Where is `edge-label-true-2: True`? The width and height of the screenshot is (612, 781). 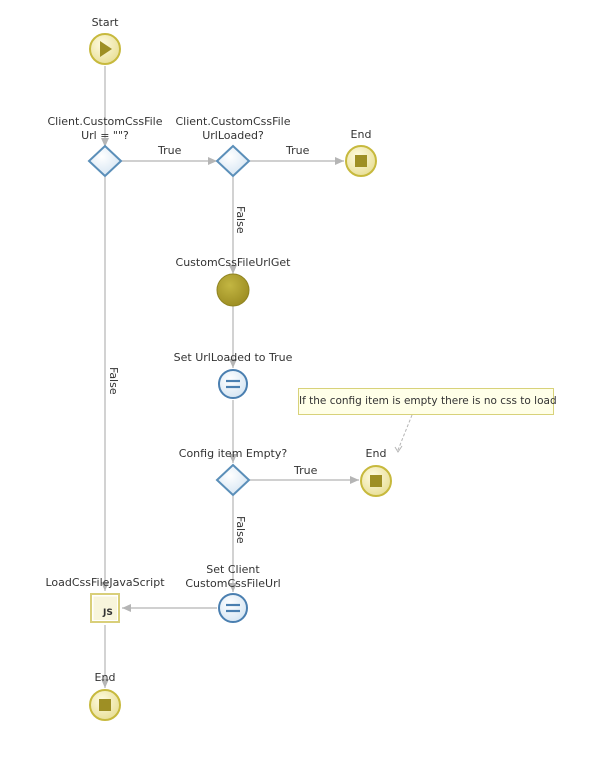 edge-label-true-2: True is located at coordinates (298, 150).